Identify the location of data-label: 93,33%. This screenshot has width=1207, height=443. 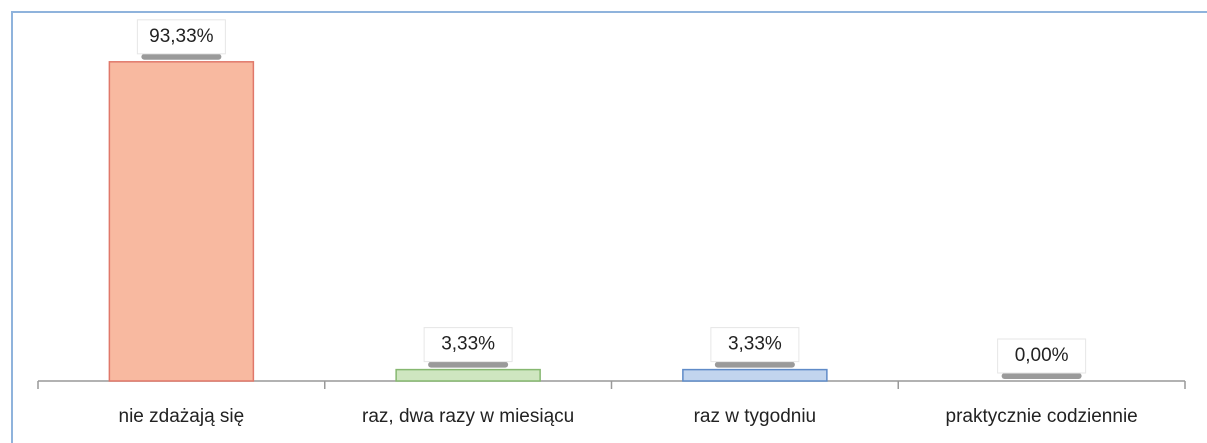
(181, 36).